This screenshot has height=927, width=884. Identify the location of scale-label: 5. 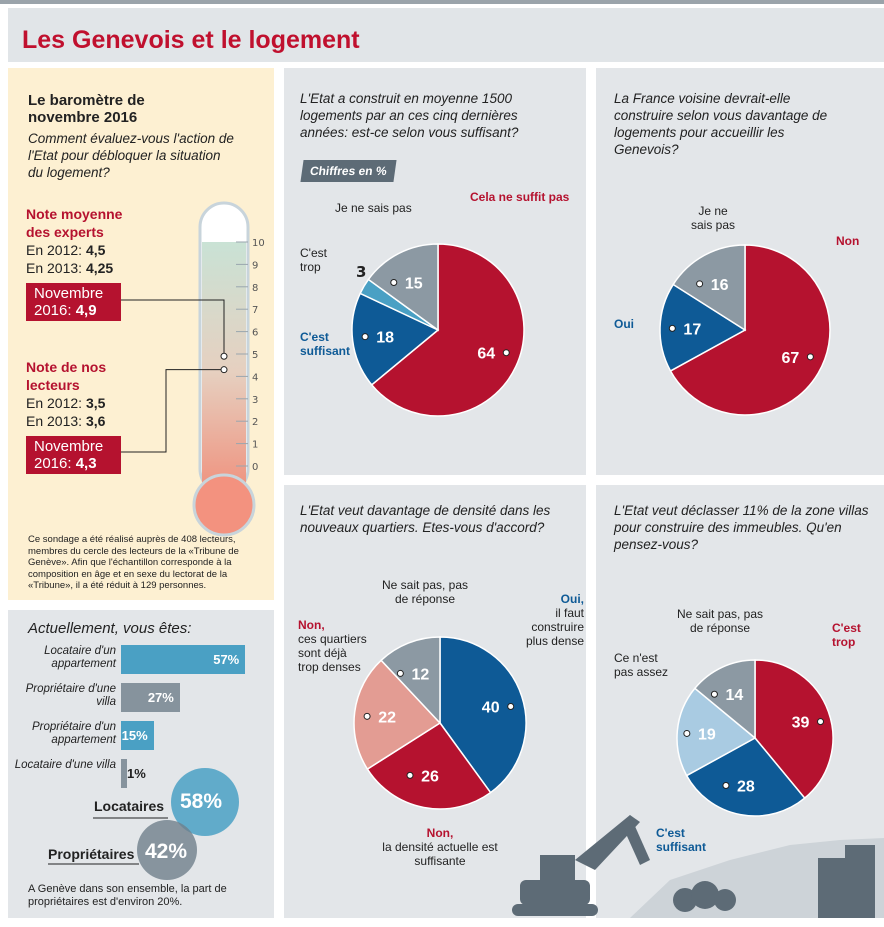
(255, 355).